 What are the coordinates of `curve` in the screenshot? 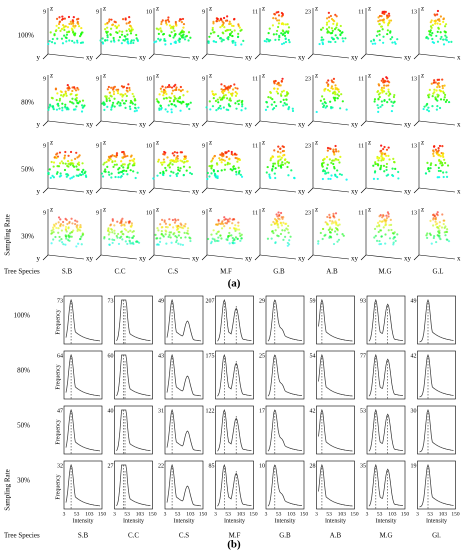 It's located at (133, 375).